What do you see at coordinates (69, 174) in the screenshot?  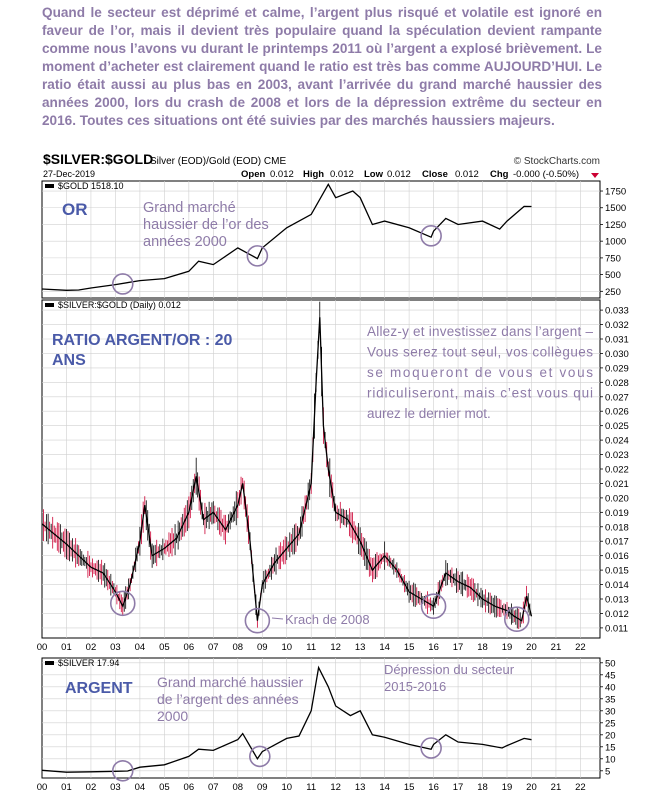 I see `chart-date: 27-Dec-2019` at bounding box center [69, 174].